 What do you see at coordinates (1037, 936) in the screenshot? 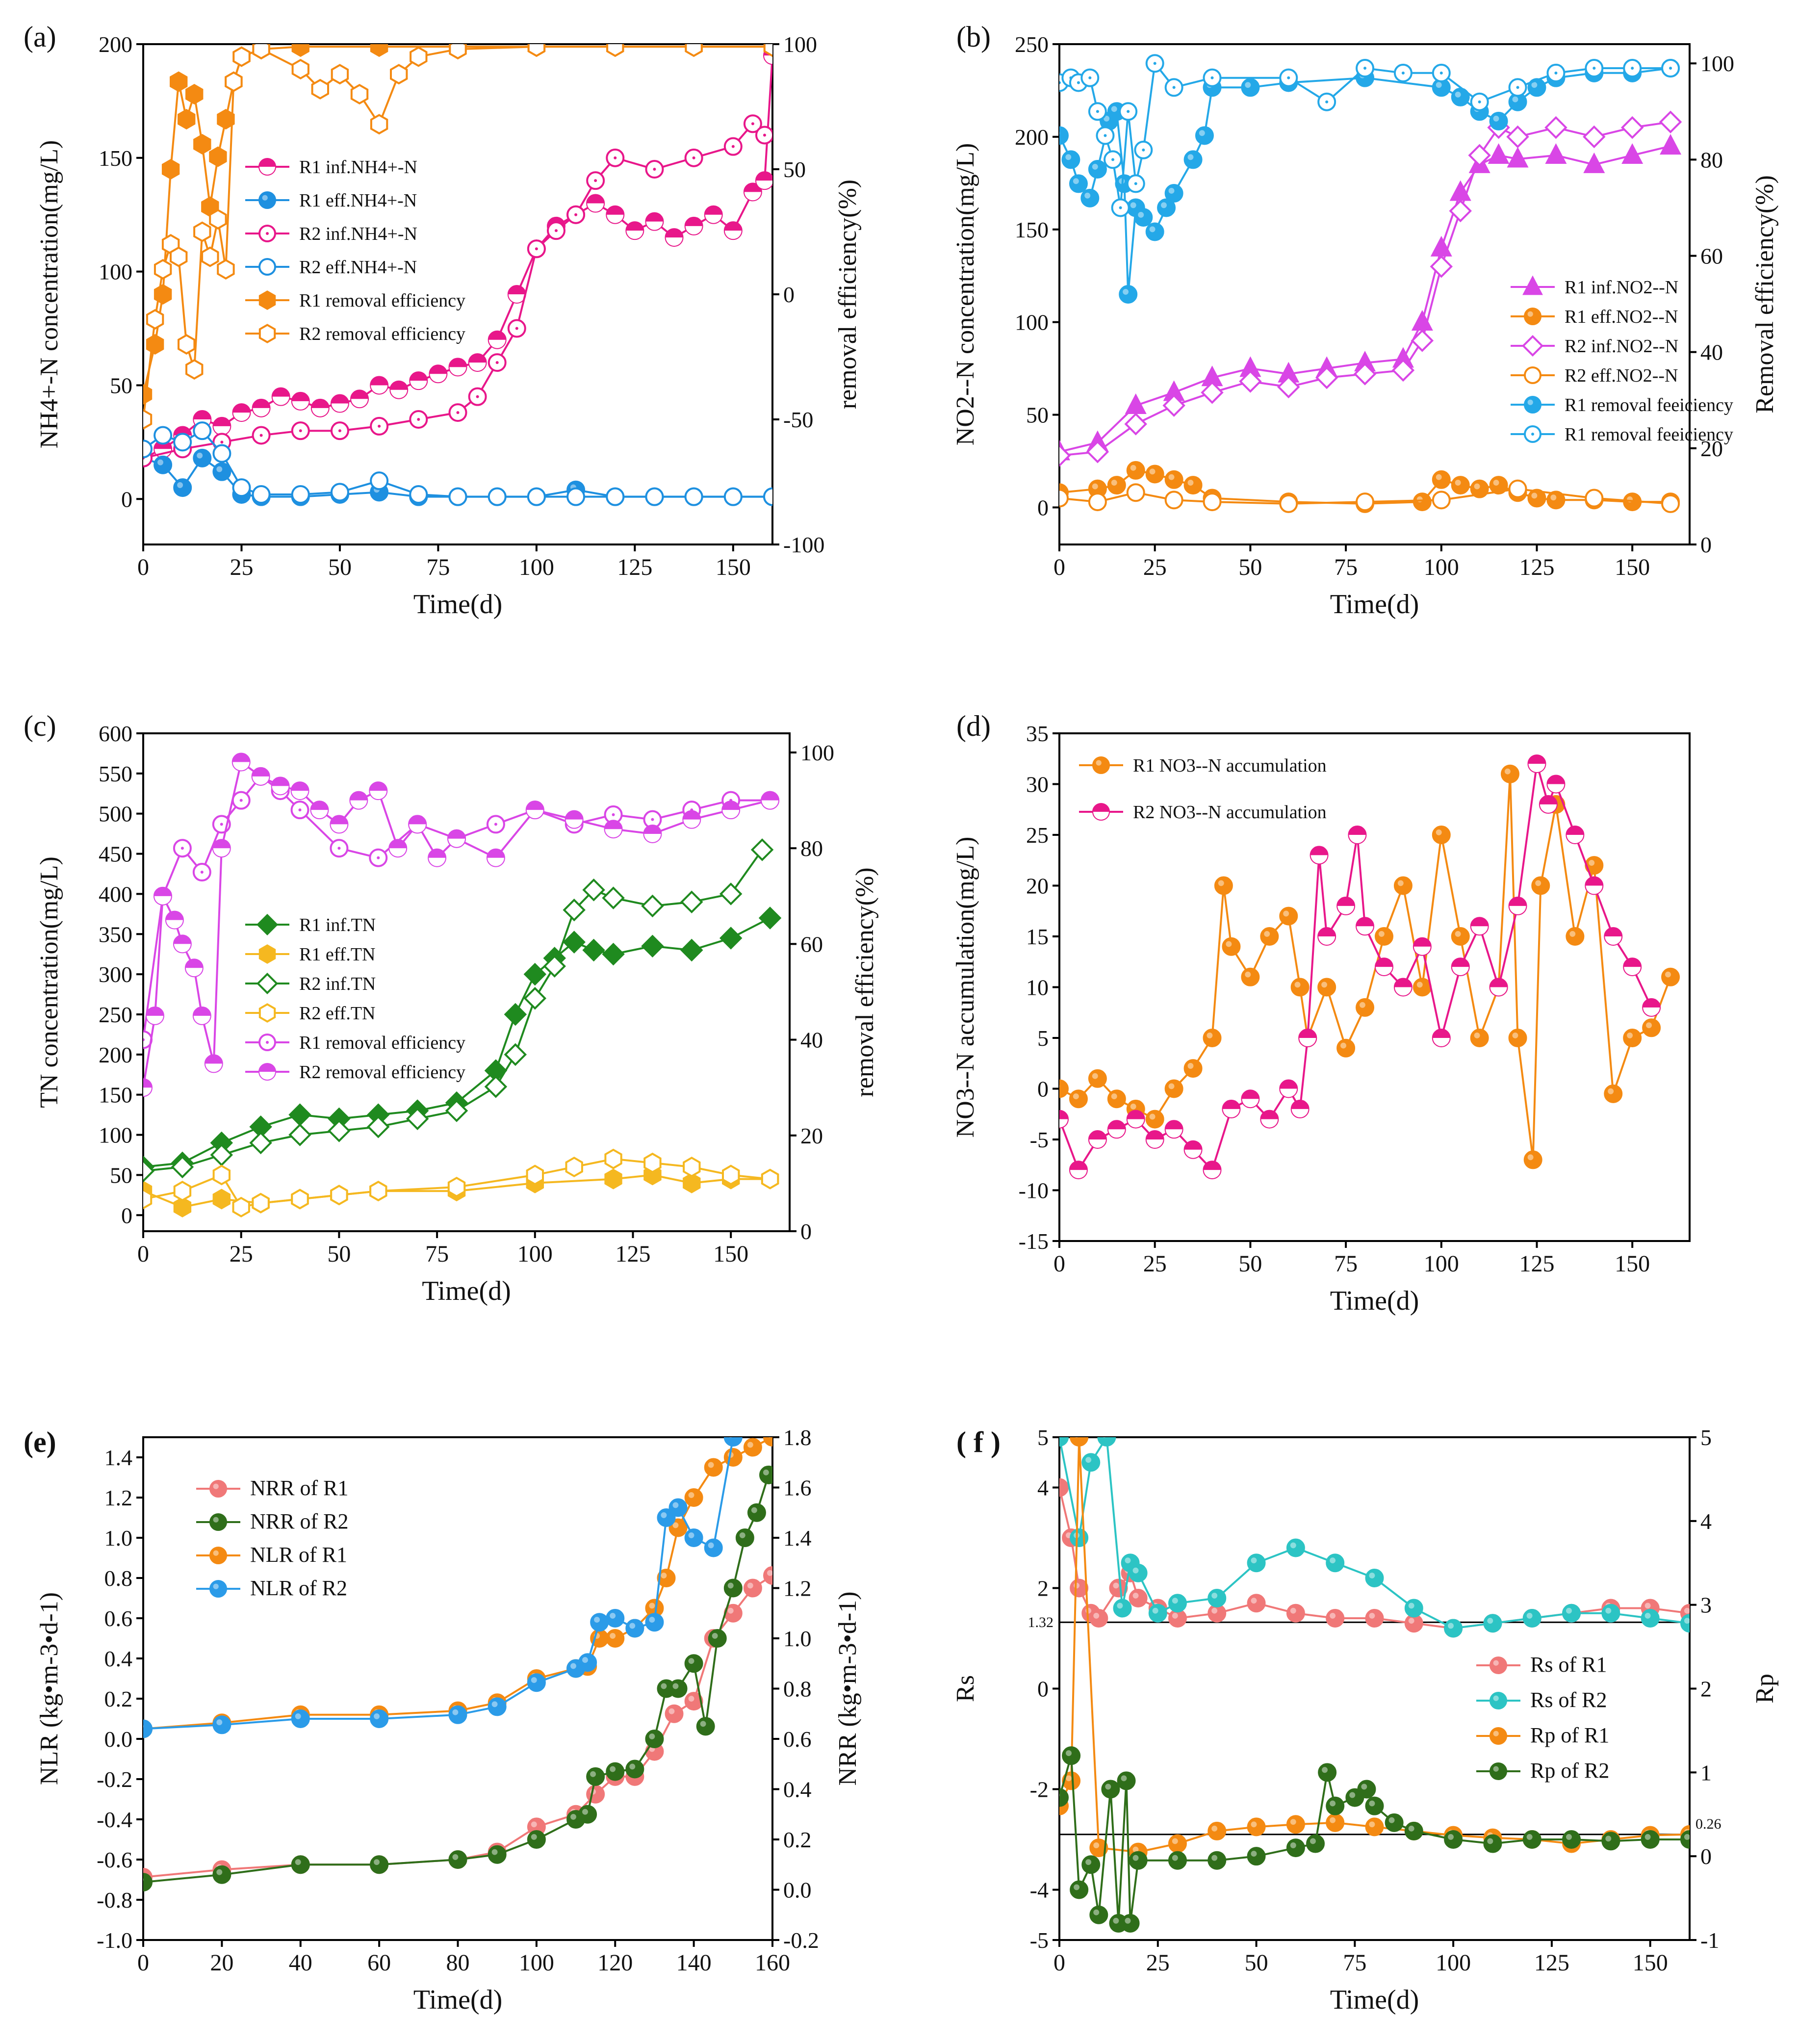
I see `y-tick-label: 15` at bounding box center [1037, 936].